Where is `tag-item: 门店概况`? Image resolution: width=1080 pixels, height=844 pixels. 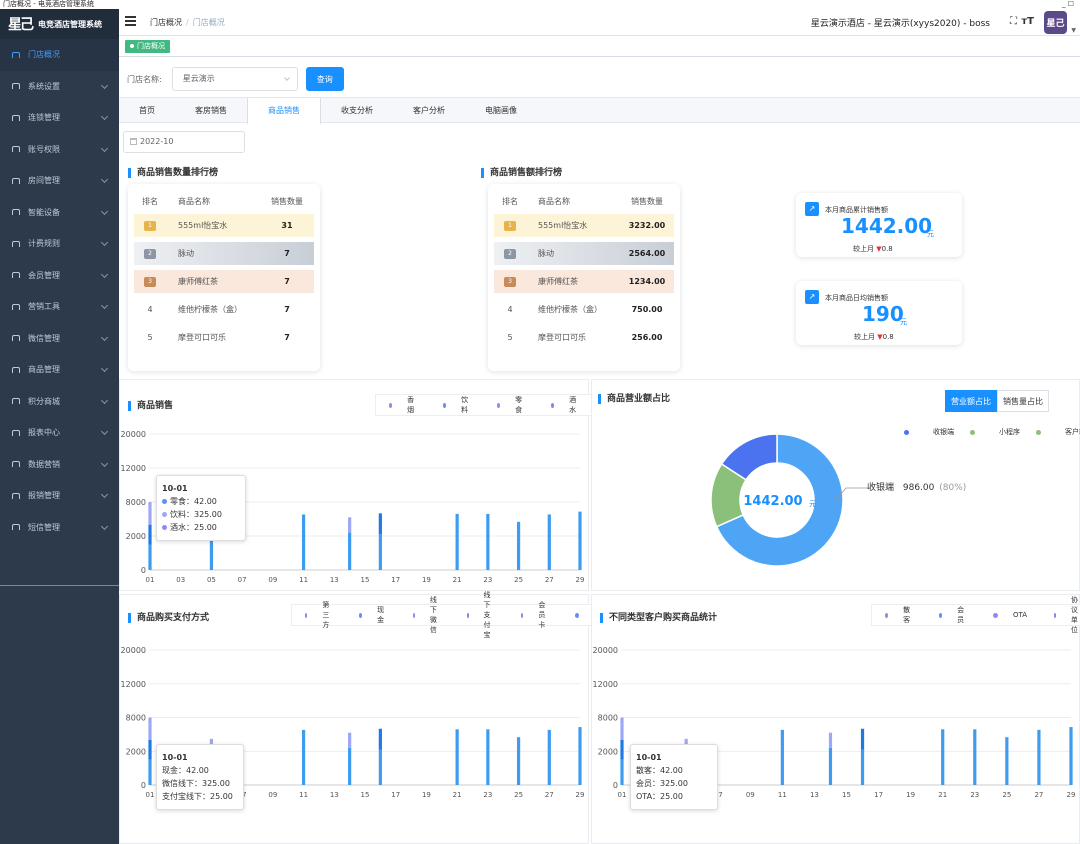 tag-item: 门店概况 is located at coordinates (147, 46).